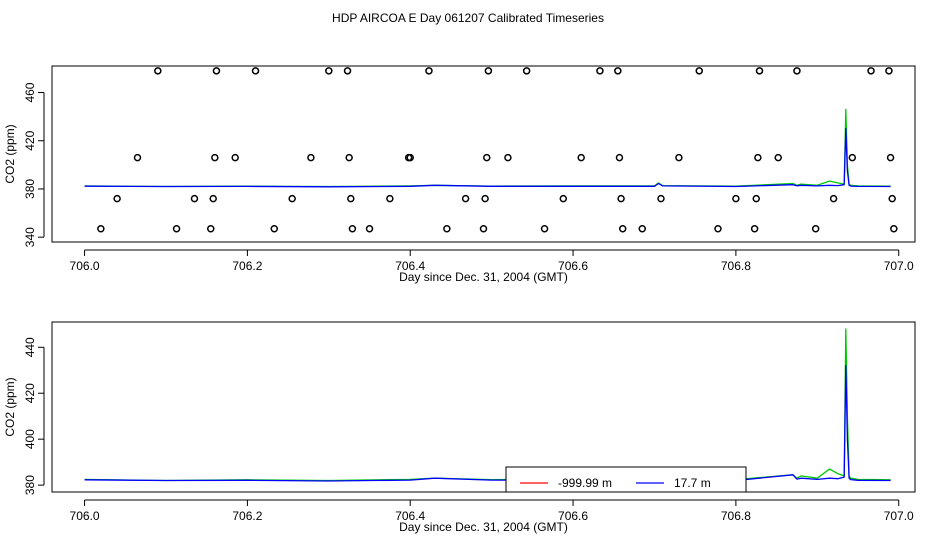 The image size is (936, 540). Describe the element at coordinates (30, 439) in the screenshot. I see `y-tick-label: 400` at that location.